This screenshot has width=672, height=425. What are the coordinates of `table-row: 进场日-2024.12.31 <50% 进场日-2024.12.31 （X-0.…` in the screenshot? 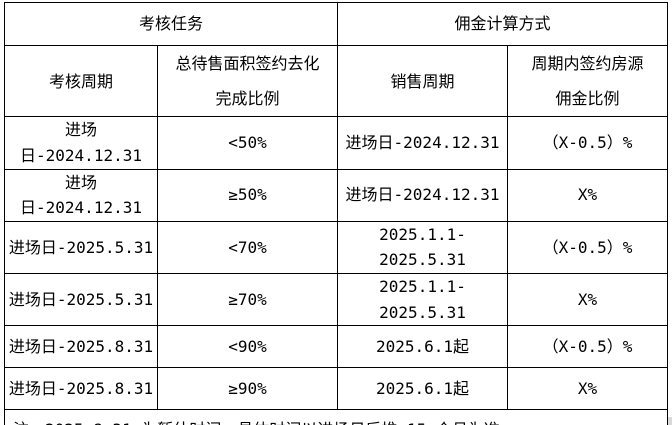 It's located at (336, 143).